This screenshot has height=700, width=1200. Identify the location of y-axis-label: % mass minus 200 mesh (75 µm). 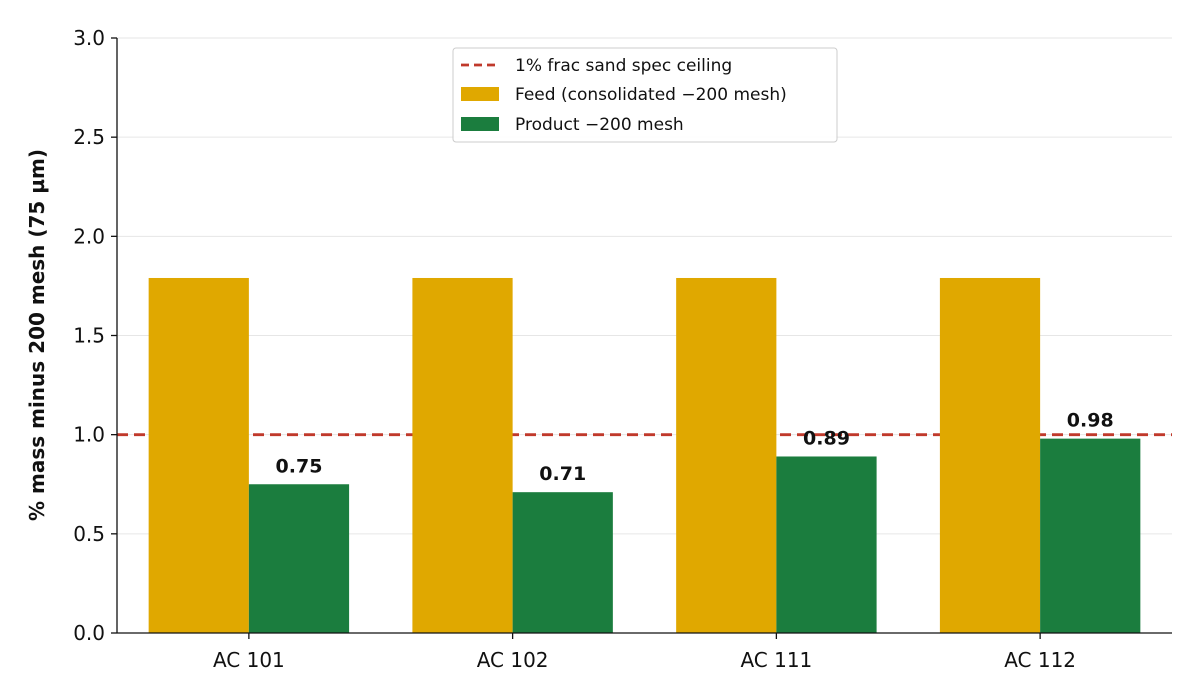
(37, 335).